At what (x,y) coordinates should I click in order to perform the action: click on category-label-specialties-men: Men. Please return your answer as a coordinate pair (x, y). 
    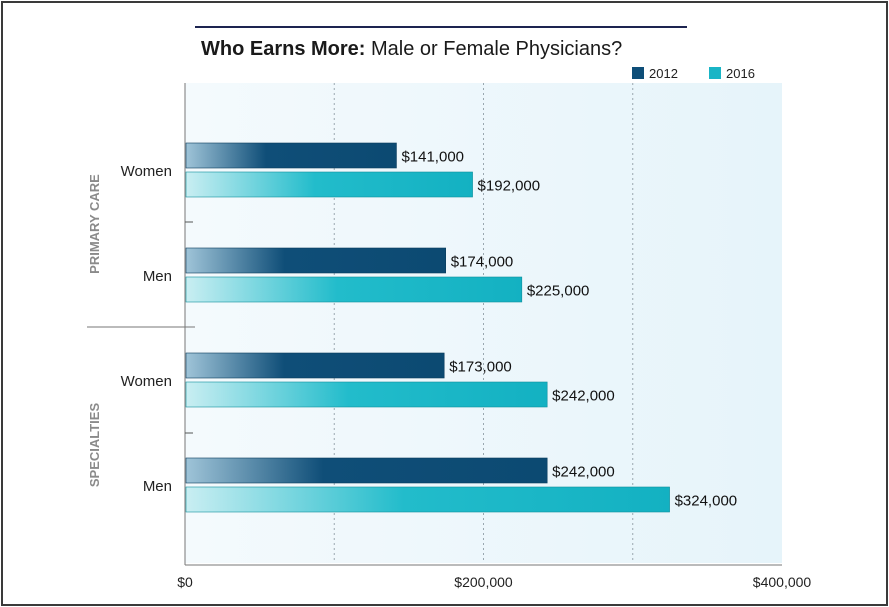
    Looking at the image, I should click on (157, 486).